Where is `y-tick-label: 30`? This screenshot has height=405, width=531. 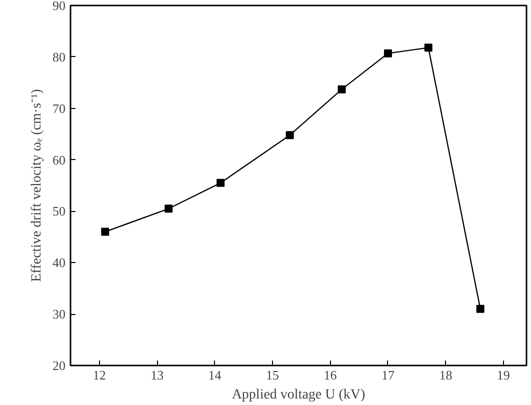
y-tick-label: 30 is located at coordinates (59, 314).